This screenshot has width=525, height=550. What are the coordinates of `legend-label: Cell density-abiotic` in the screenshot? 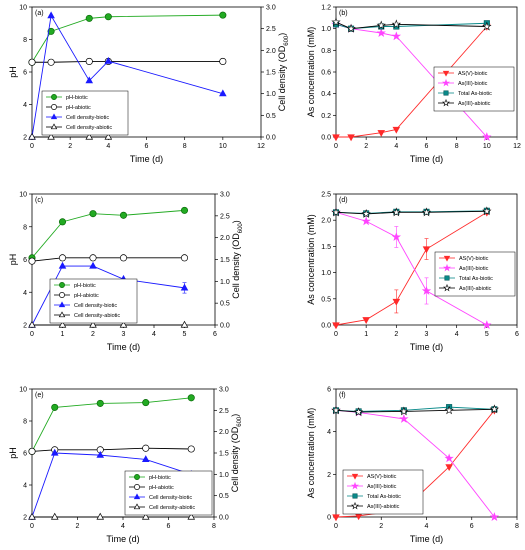 It's located at (89, 128).